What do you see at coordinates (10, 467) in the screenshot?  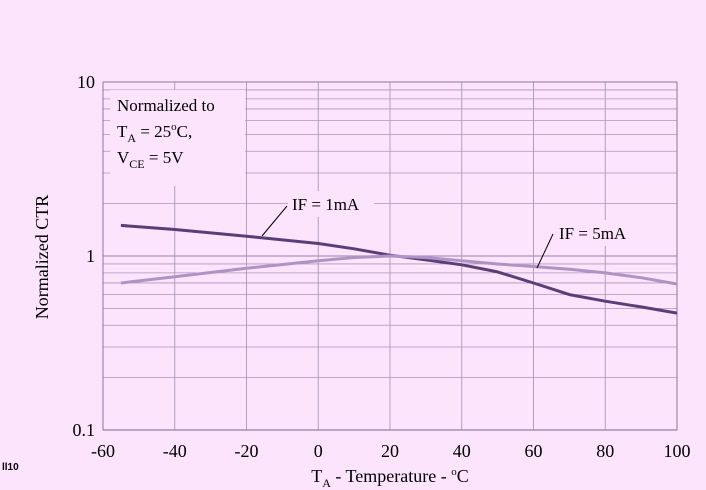 I see `figure-label: ll10` at bounding box center [10, 467].